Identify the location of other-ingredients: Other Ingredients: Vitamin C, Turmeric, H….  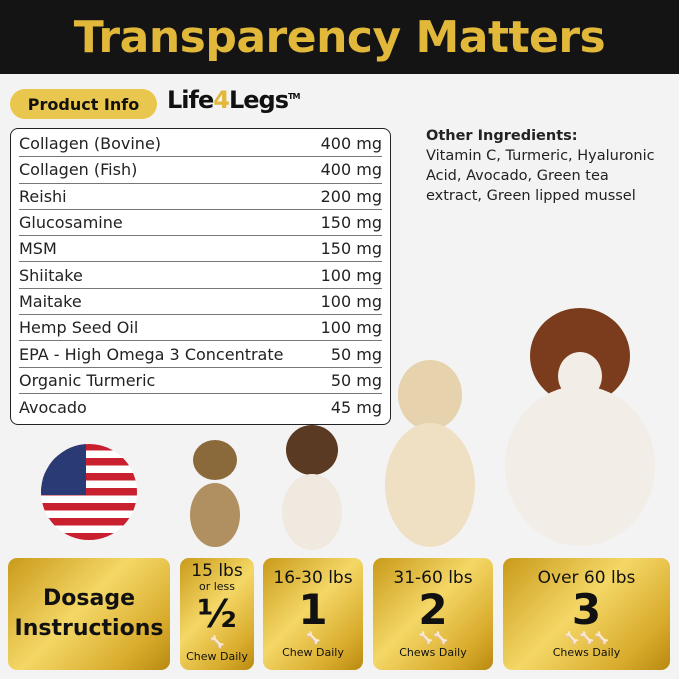
(546, 166).